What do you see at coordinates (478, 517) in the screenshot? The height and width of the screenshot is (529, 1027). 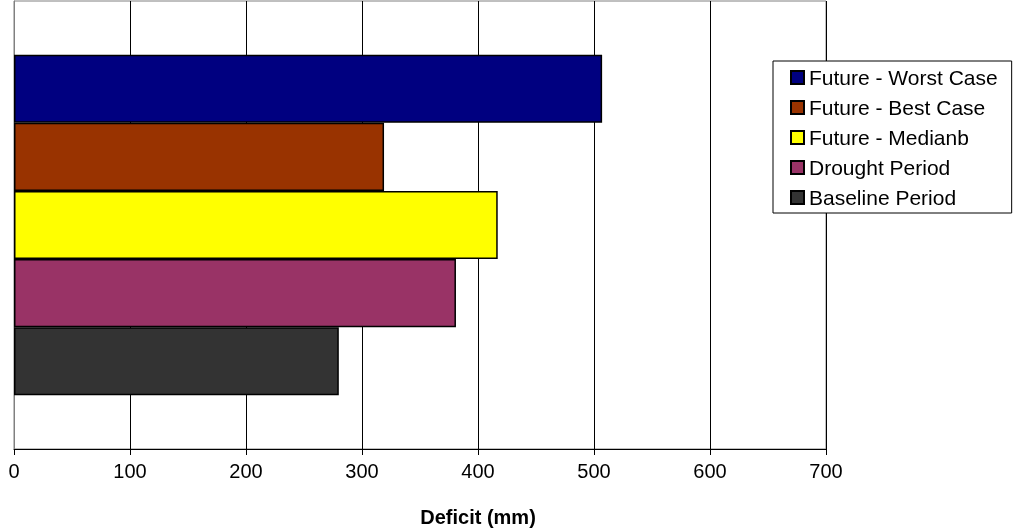 I see `x-axis-title: Deficit (mm)` at bounding box center [478, 517].